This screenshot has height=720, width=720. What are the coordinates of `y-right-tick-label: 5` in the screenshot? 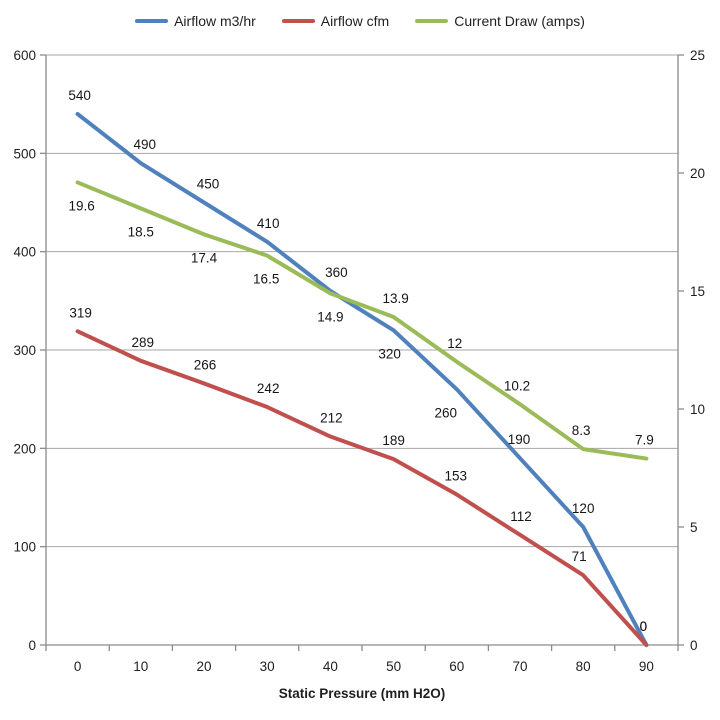 It's located at (694, 527).